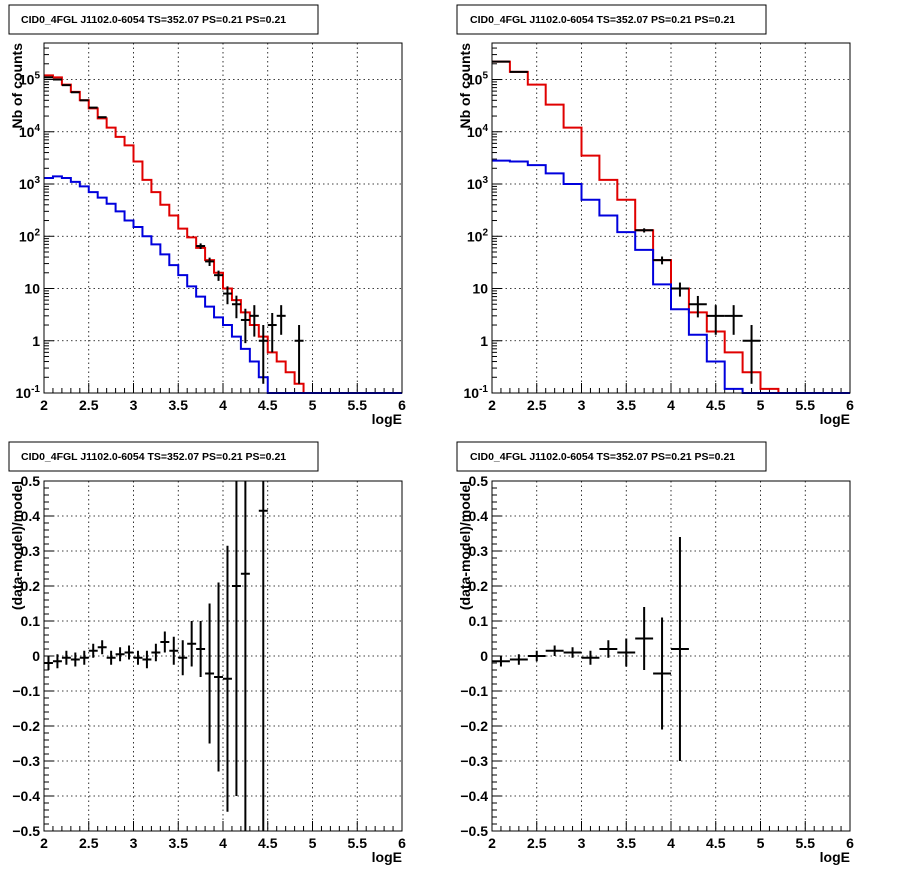  I want to click on y-tick-label: 0.4, so click(479, 516).